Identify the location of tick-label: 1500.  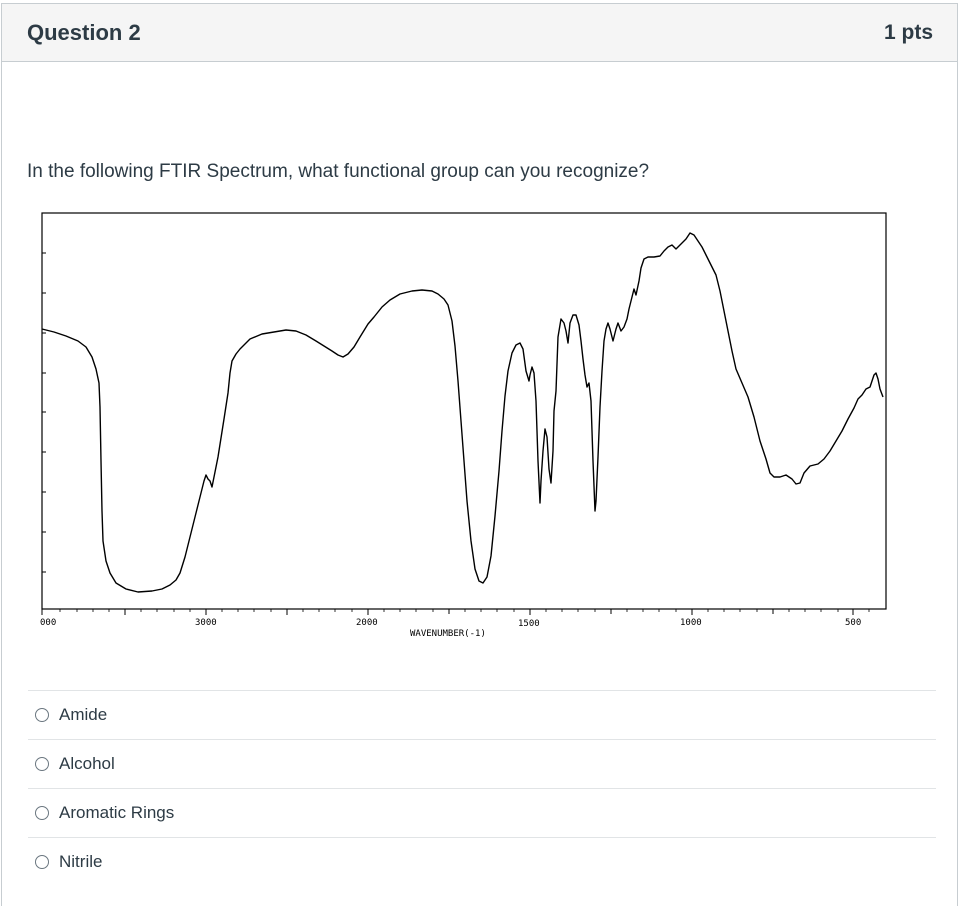
(529, 624).